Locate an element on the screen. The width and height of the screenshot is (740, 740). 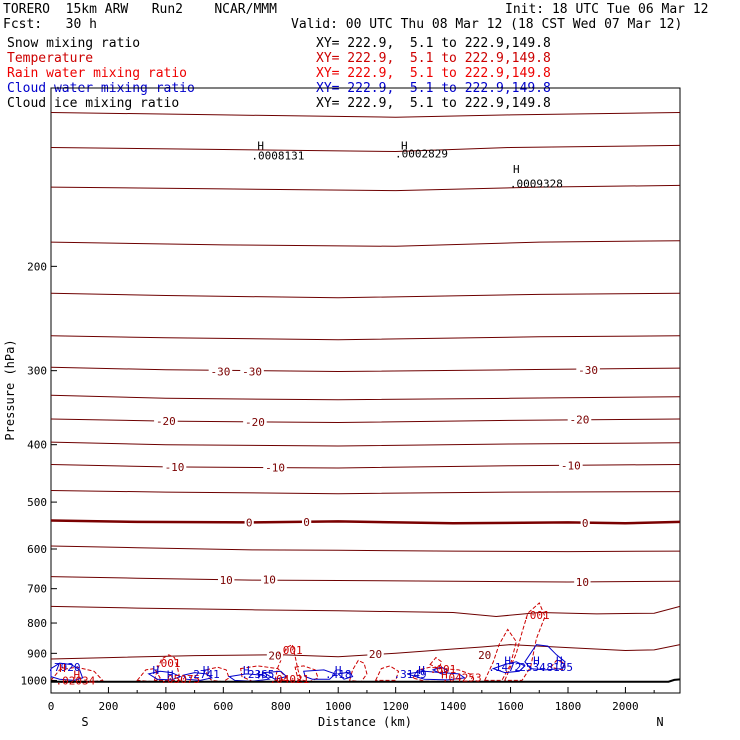
cloud-water-label: .7920 is located at coordinates (63, 667).